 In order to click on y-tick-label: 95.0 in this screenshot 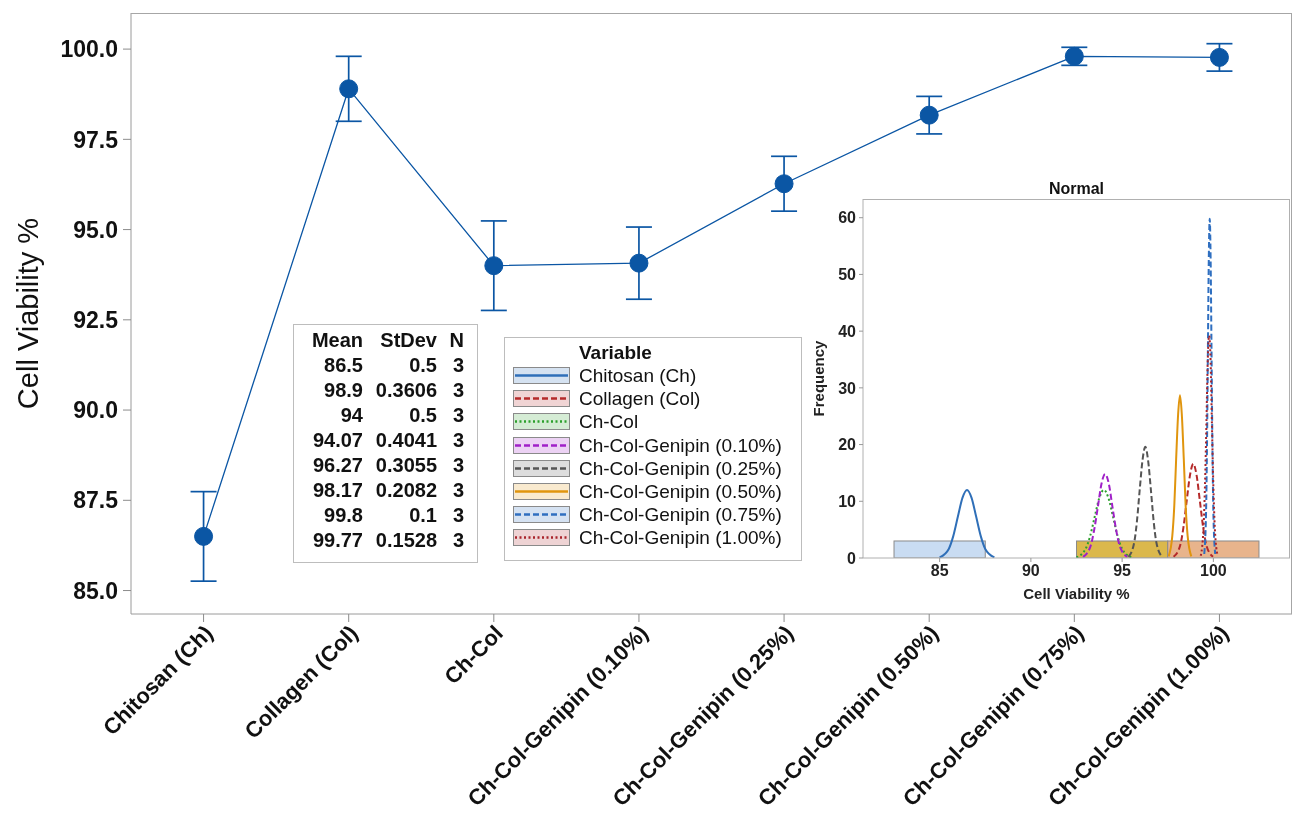, I will do `click(95, 229)`.